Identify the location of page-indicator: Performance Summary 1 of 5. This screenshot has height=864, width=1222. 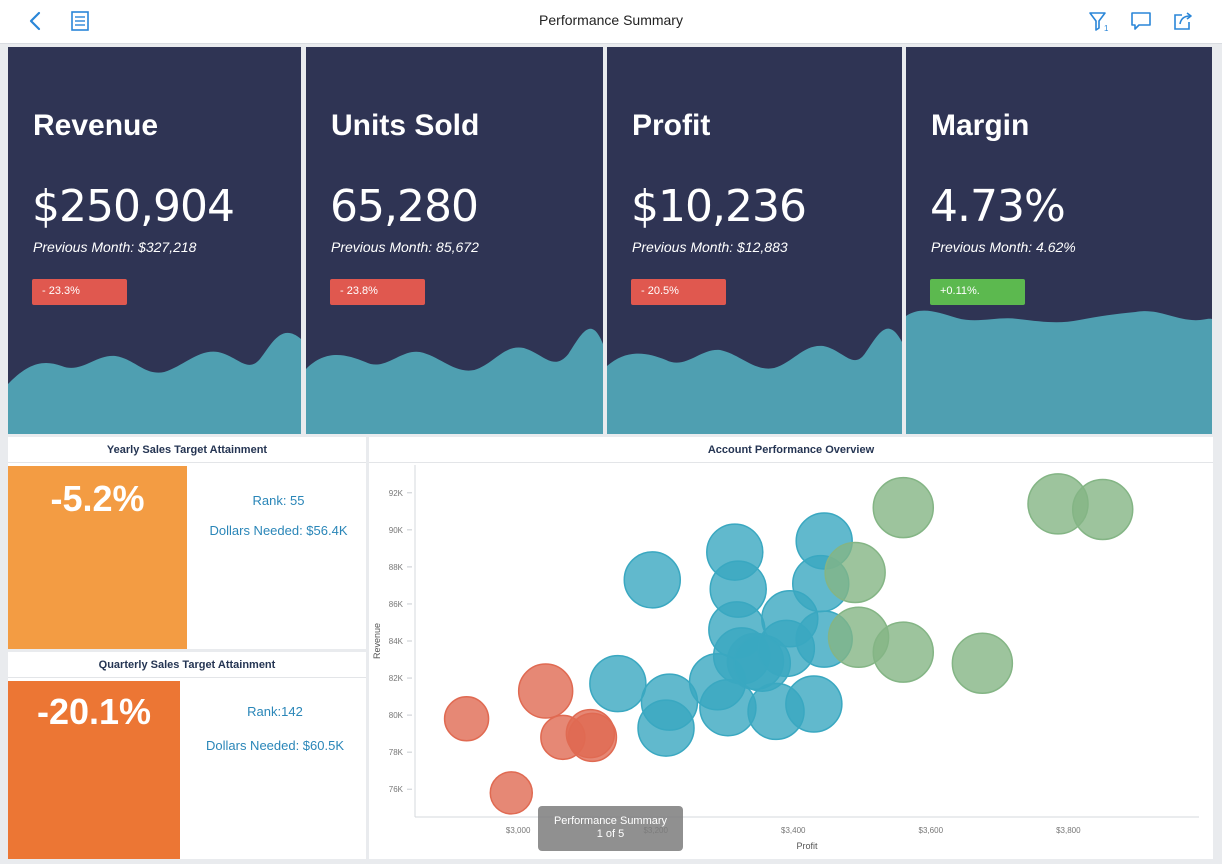
(610, 828).